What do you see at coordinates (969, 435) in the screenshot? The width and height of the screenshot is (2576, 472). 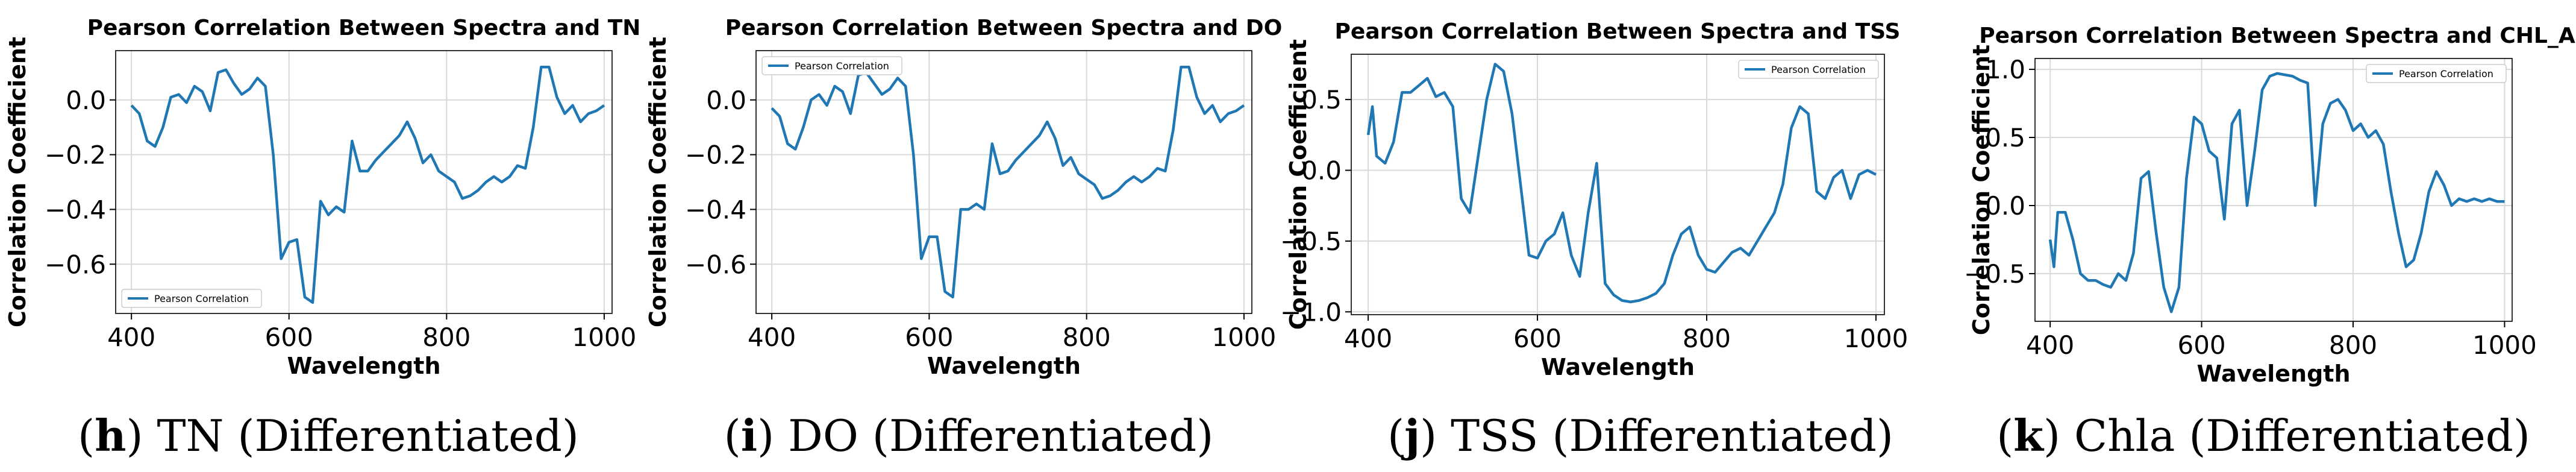 I see `subfigure-caption: (i) DO (Differentiated)` at bounding box center [969, 435].